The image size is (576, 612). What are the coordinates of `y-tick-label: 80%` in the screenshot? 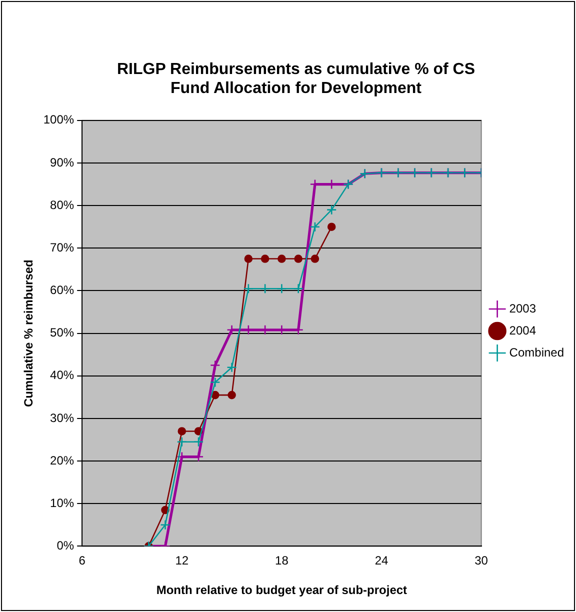 It's located at (62, 205).